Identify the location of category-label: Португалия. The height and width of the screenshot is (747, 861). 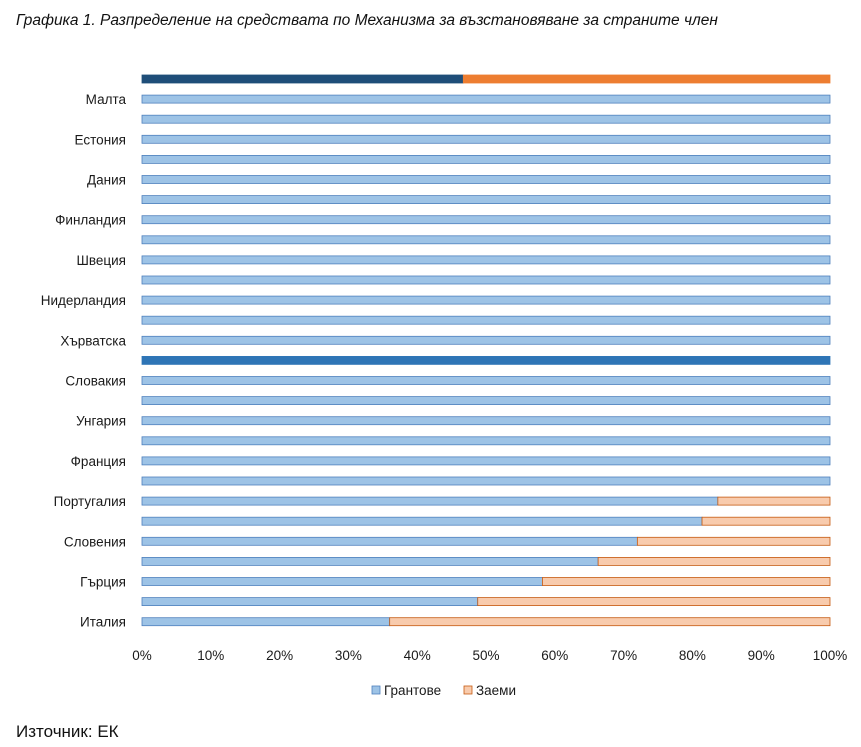
(90, 501).